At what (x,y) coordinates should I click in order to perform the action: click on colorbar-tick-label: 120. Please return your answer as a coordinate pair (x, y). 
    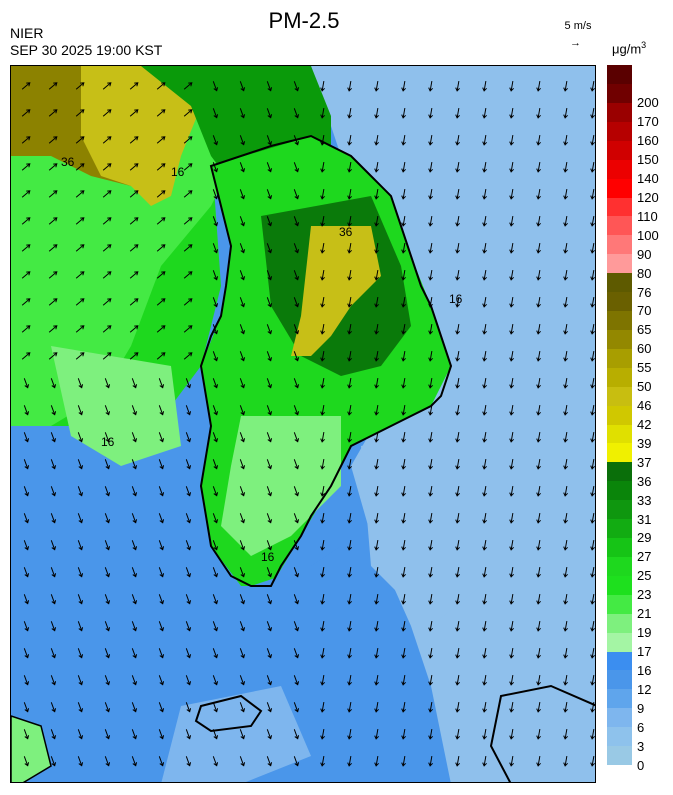
    Looking at the image, I should click on (648, 197).